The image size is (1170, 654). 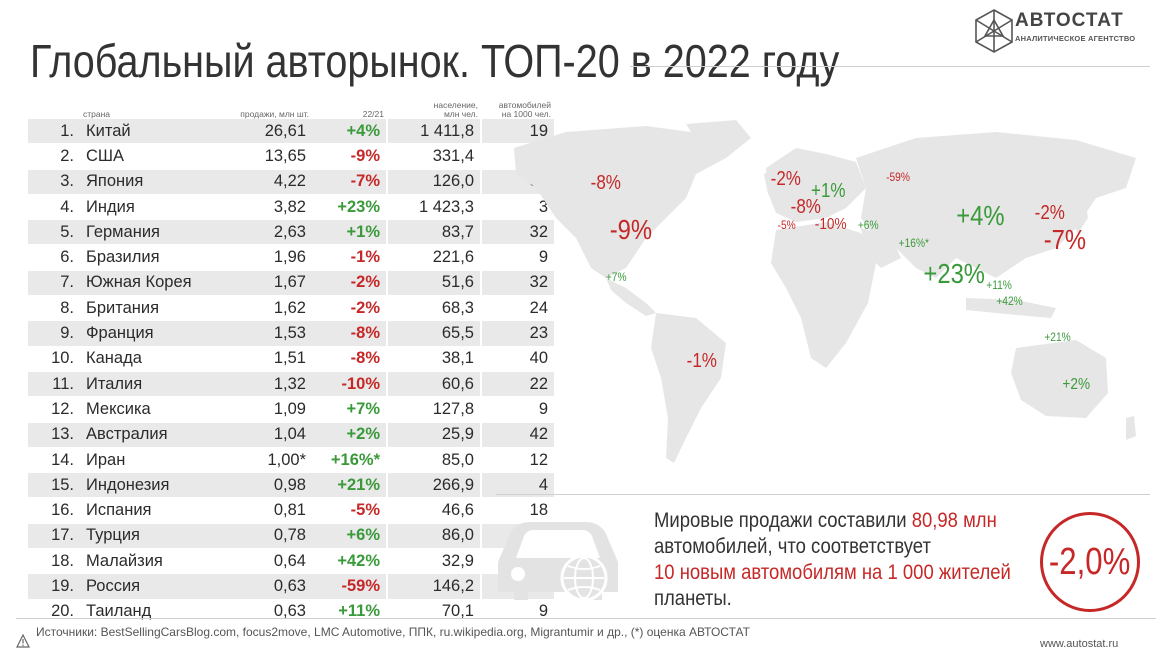 I want to click on population-cell: 1 411,8, so click(x=433, y=132).